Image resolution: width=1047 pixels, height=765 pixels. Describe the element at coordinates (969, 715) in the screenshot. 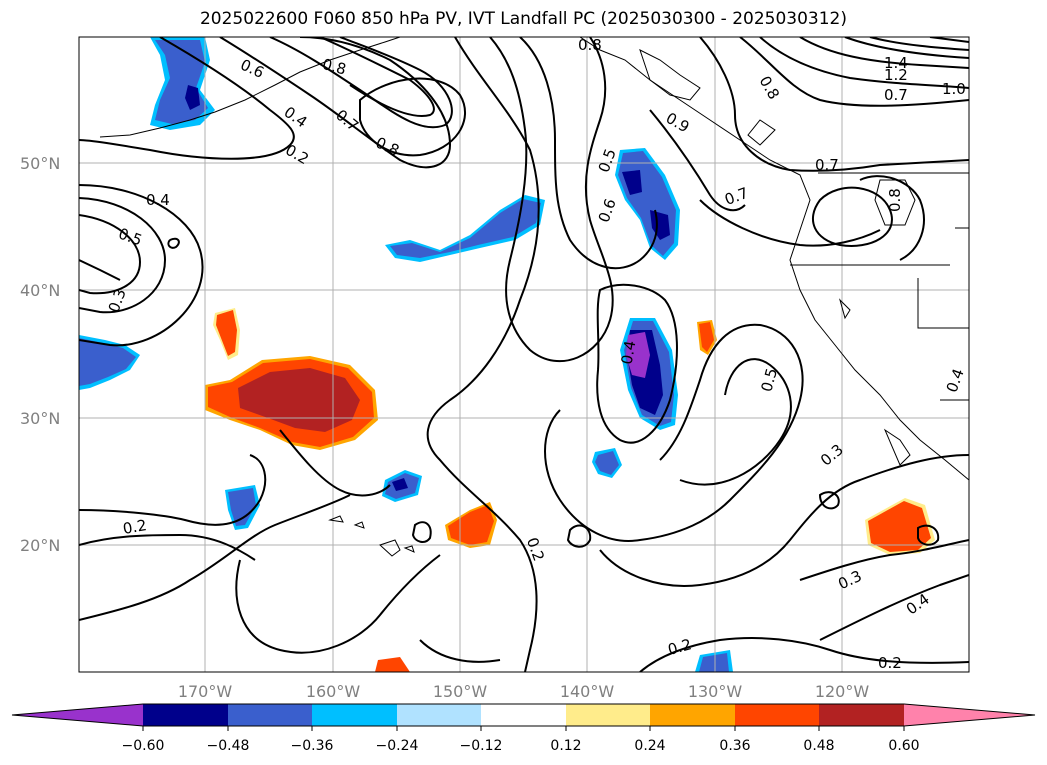

I see `colorbar-extend-high` at that location.